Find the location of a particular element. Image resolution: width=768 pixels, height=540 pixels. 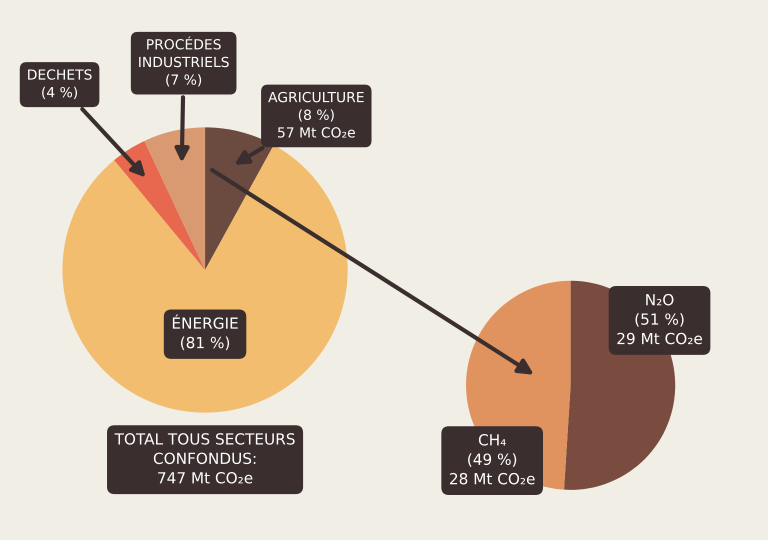

data-label: (51 %) 29 Mt CO₂e is located at coordinates (659, 328).